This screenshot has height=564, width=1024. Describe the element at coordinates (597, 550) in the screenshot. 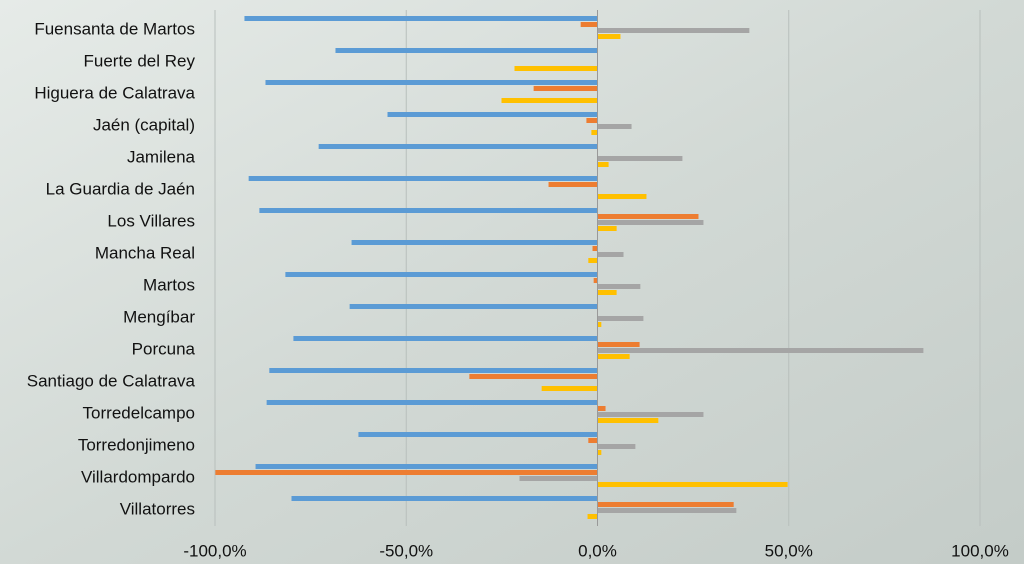

I see `x-tick-label: 0,0%` at that location.